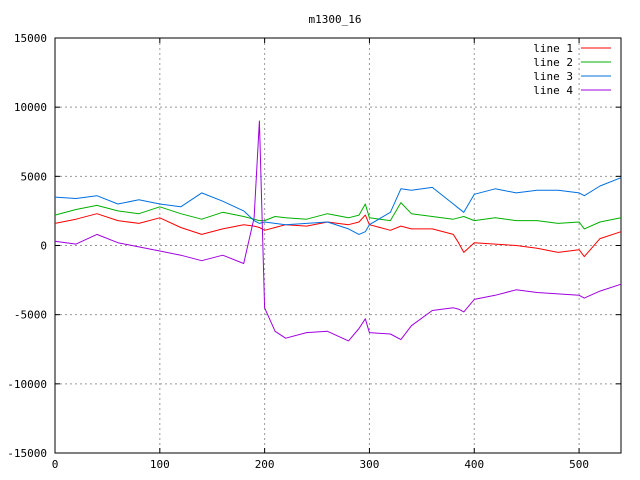  I want to click on y-tick-label: 15000, so click(30, 38).